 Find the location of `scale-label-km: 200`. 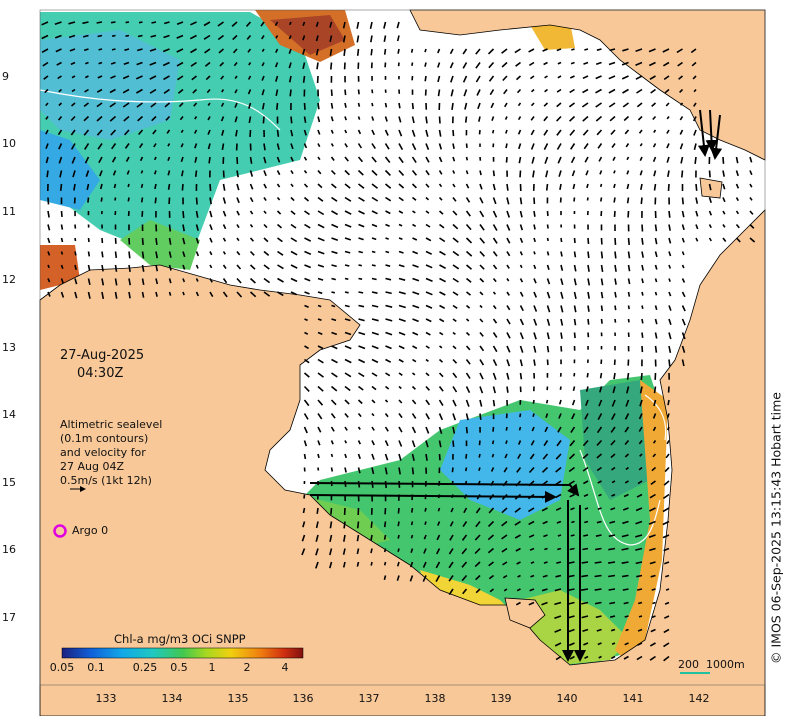

scale-label-km: 200 is located at coordinates (688, 664).